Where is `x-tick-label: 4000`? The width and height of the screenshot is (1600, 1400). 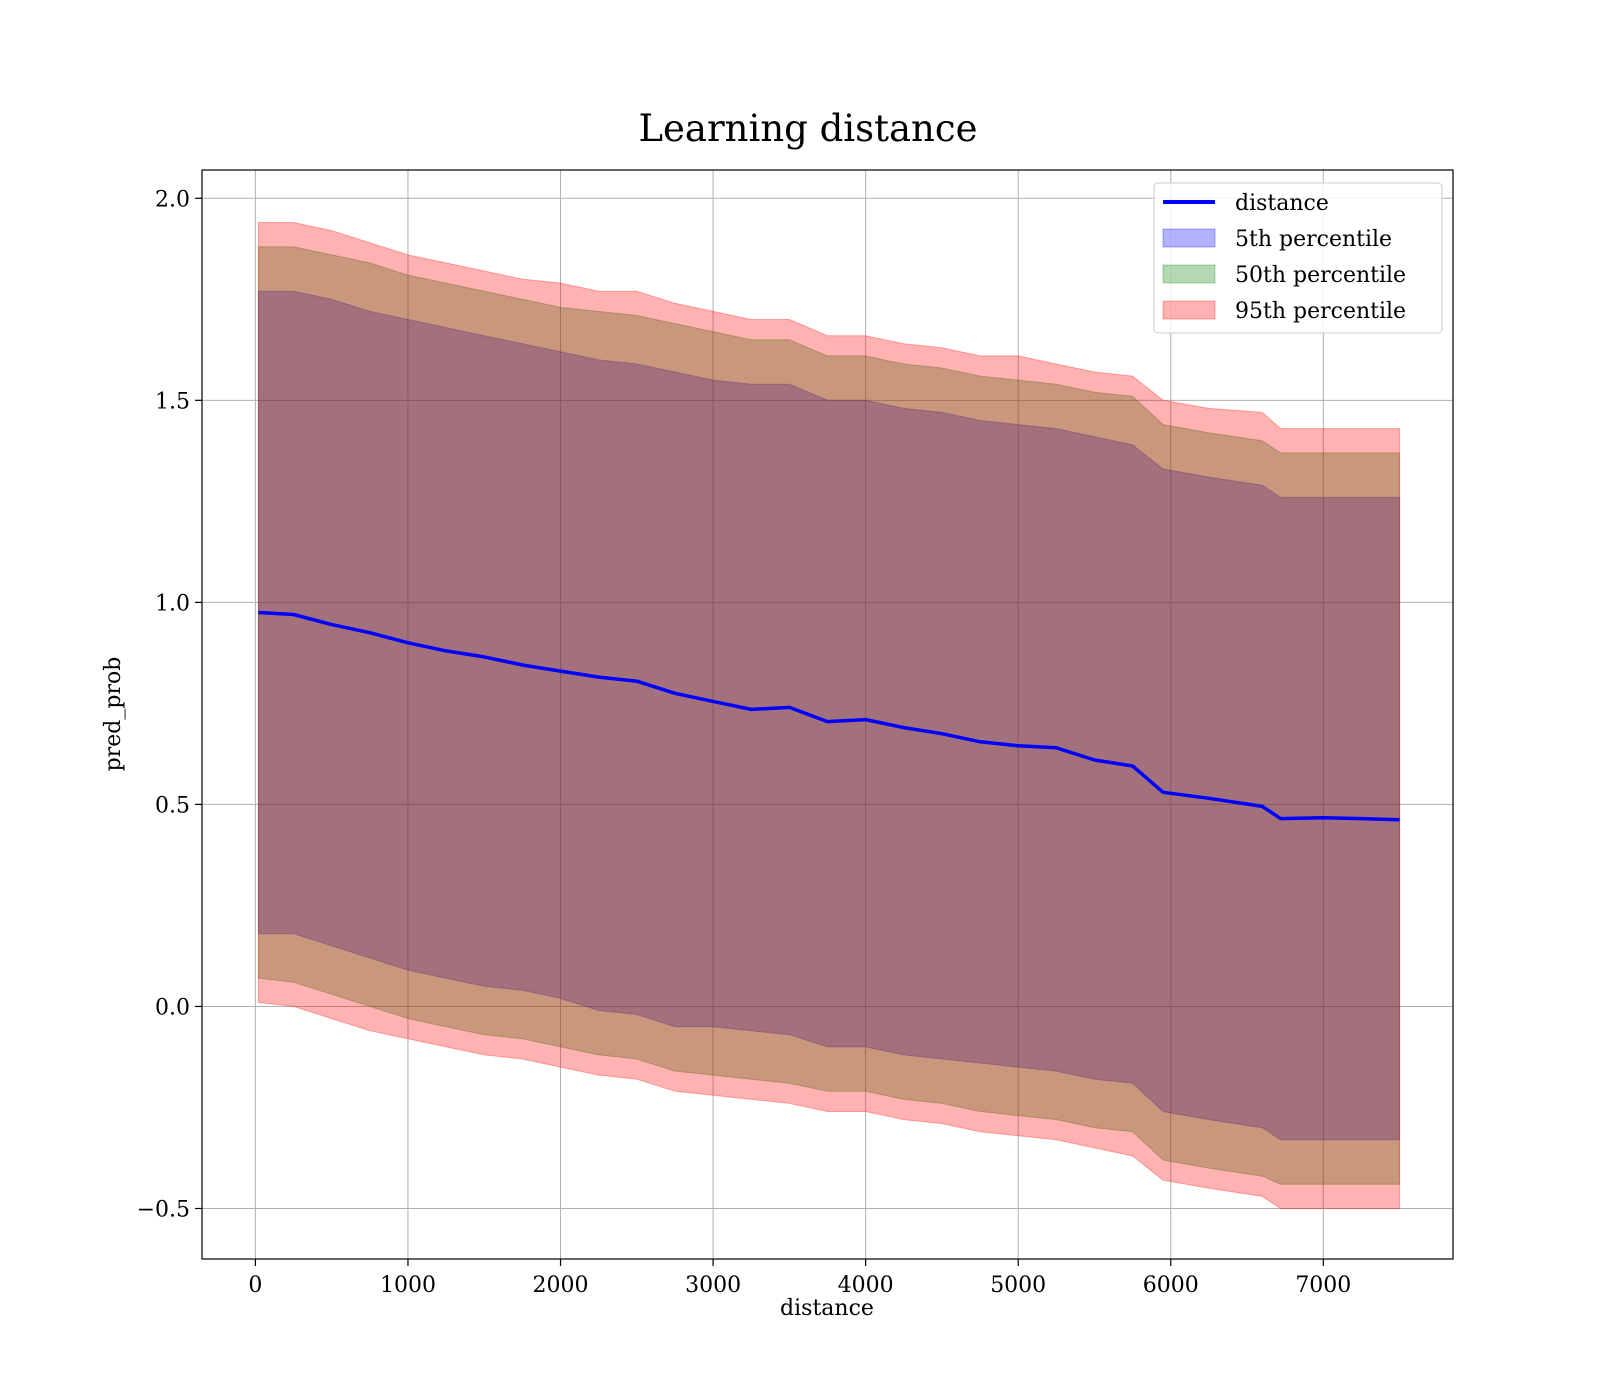
x-tick-label: 4000 is located at coordinates (866, 1285).